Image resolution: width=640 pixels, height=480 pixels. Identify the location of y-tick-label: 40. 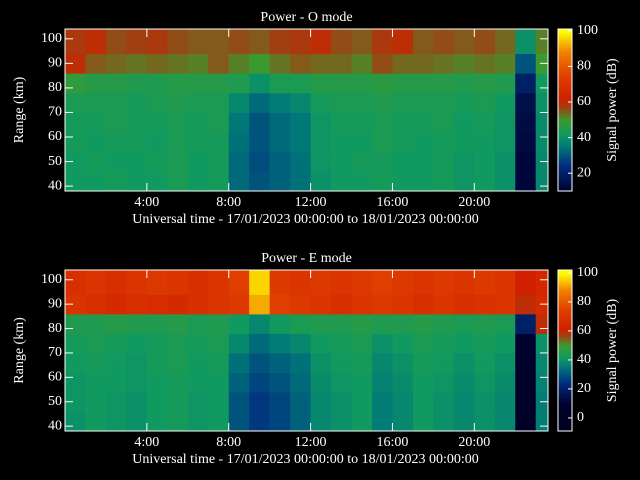
(55, 185).